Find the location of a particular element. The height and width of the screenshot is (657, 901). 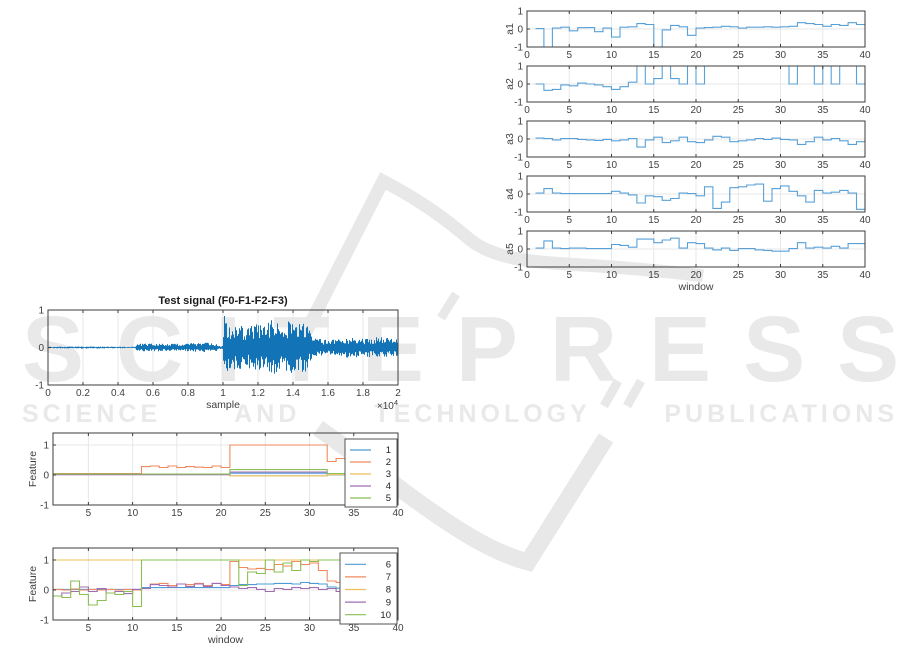

legend-label: 9 is located at coordinates (388, 602).